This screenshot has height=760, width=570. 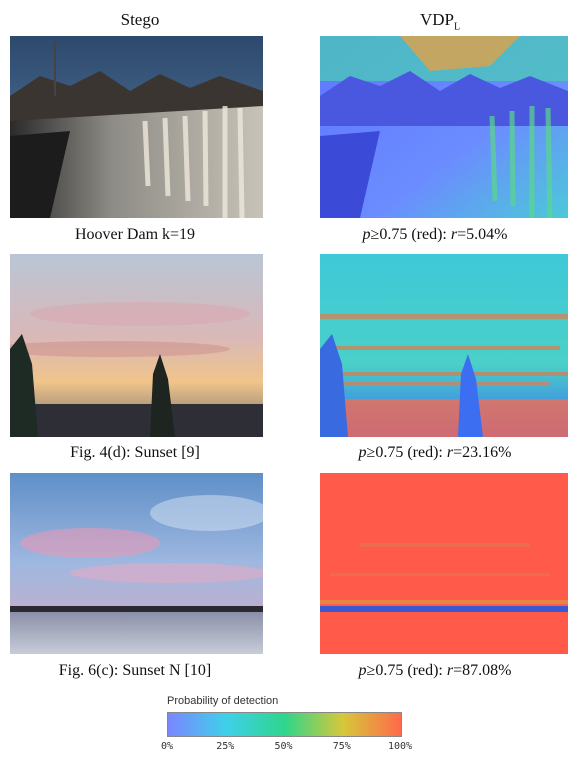 I want to click on colorbar-title: Probability of detection, so click(x=223, y=701).